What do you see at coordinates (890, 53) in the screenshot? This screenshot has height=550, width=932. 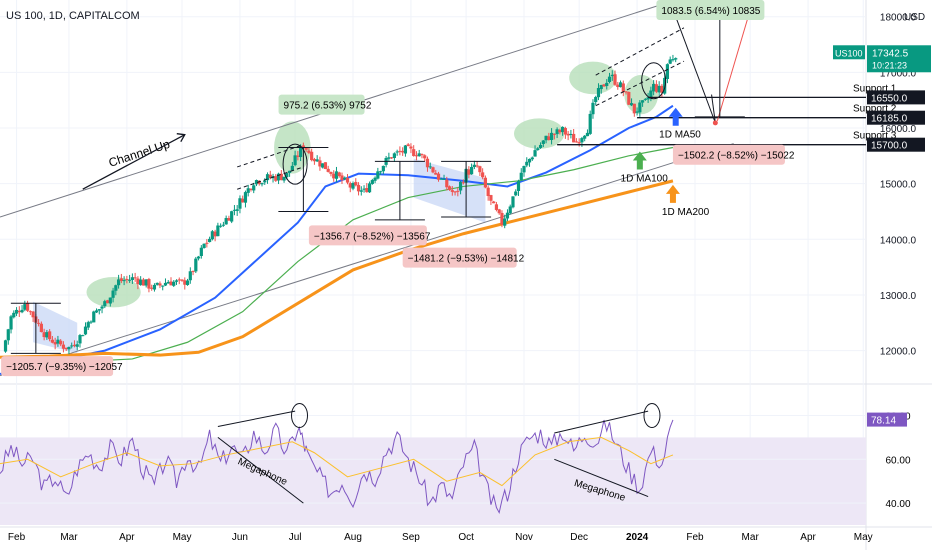 I see `last-price-label: 17342.5` at bounding box center [890, 53].